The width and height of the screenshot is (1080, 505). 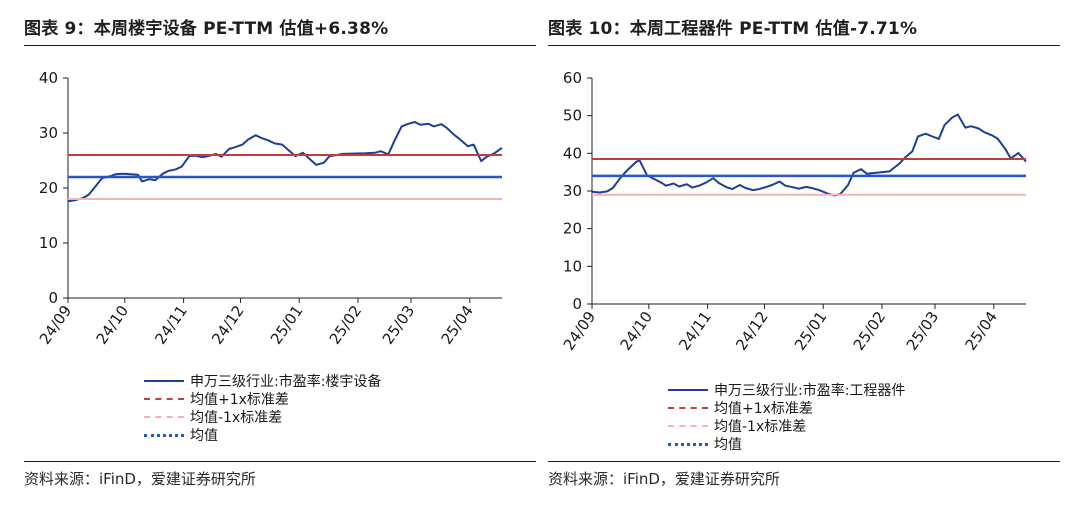 What do you see at coordinates (810, 391) in the screenshot?
I see `legend-label: 申万三级行业:市盈率:工程器件` at bounding box center [810, 391].